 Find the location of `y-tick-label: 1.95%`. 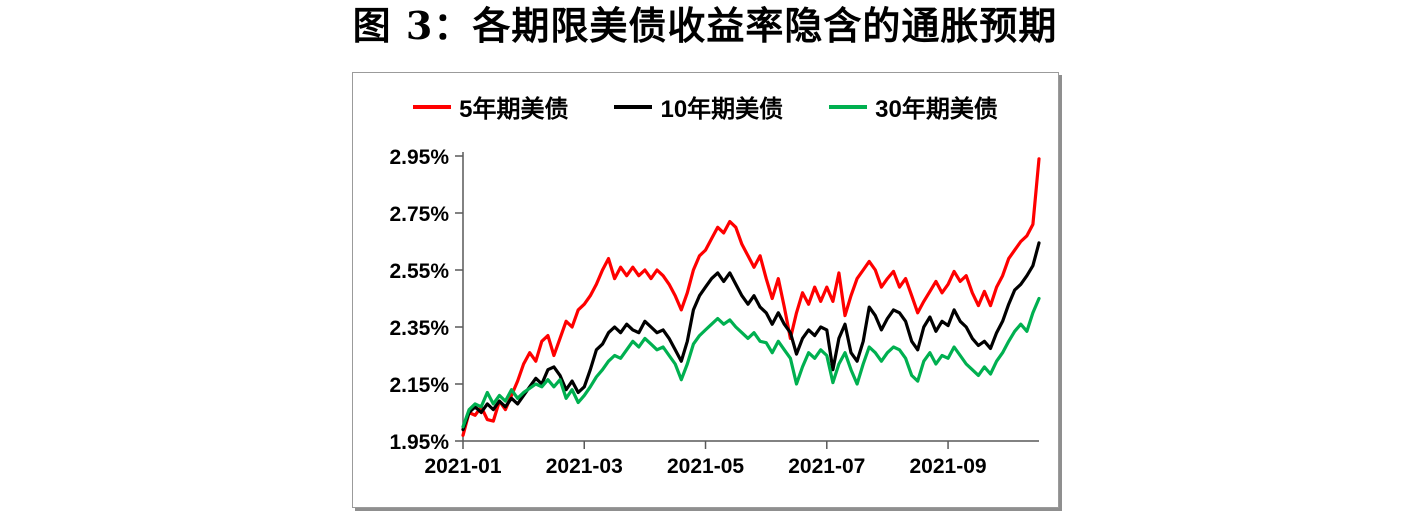

y-tick-label: 1.95% is located at coordinates (419, 442).